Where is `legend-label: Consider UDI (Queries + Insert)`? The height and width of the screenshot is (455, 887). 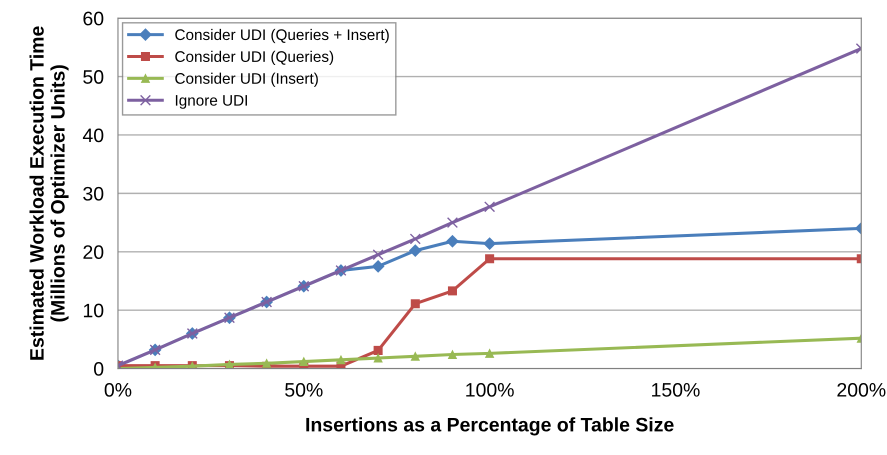
legend-label: Consider UDI (Queries + Insert) is located at coordinates (282, 36).